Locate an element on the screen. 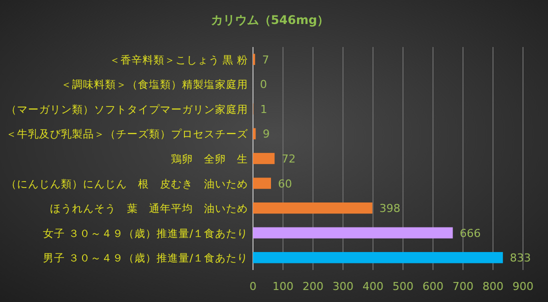 This screenshot has width=548, height=302. x-tick-label: 600 is located at coordinates (433, 286).